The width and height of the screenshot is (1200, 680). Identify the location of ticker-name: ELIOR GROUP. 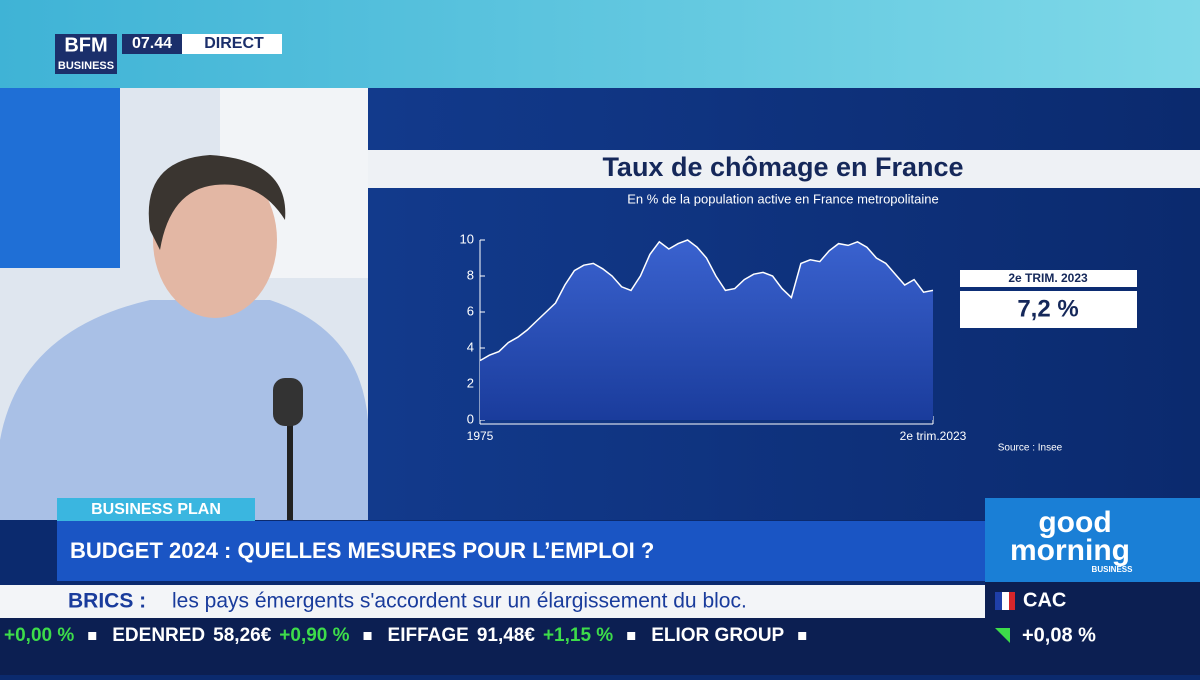
(717, 635).